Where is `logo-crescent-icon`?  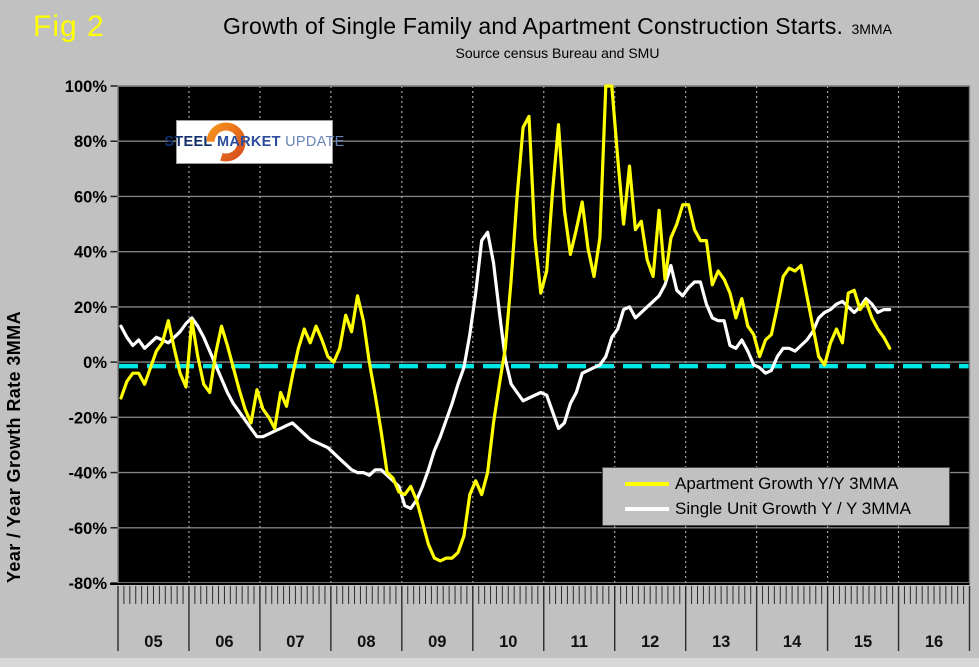 logo-crescent-icon is located at coordinates (226, 142).